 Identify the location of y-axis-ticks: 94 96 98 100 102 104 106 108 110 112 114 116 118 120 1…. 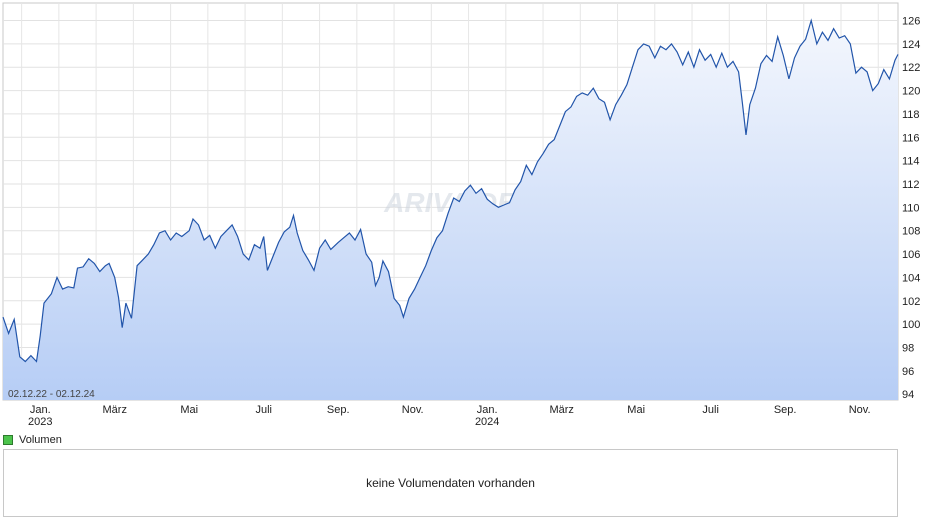
(911, 209).